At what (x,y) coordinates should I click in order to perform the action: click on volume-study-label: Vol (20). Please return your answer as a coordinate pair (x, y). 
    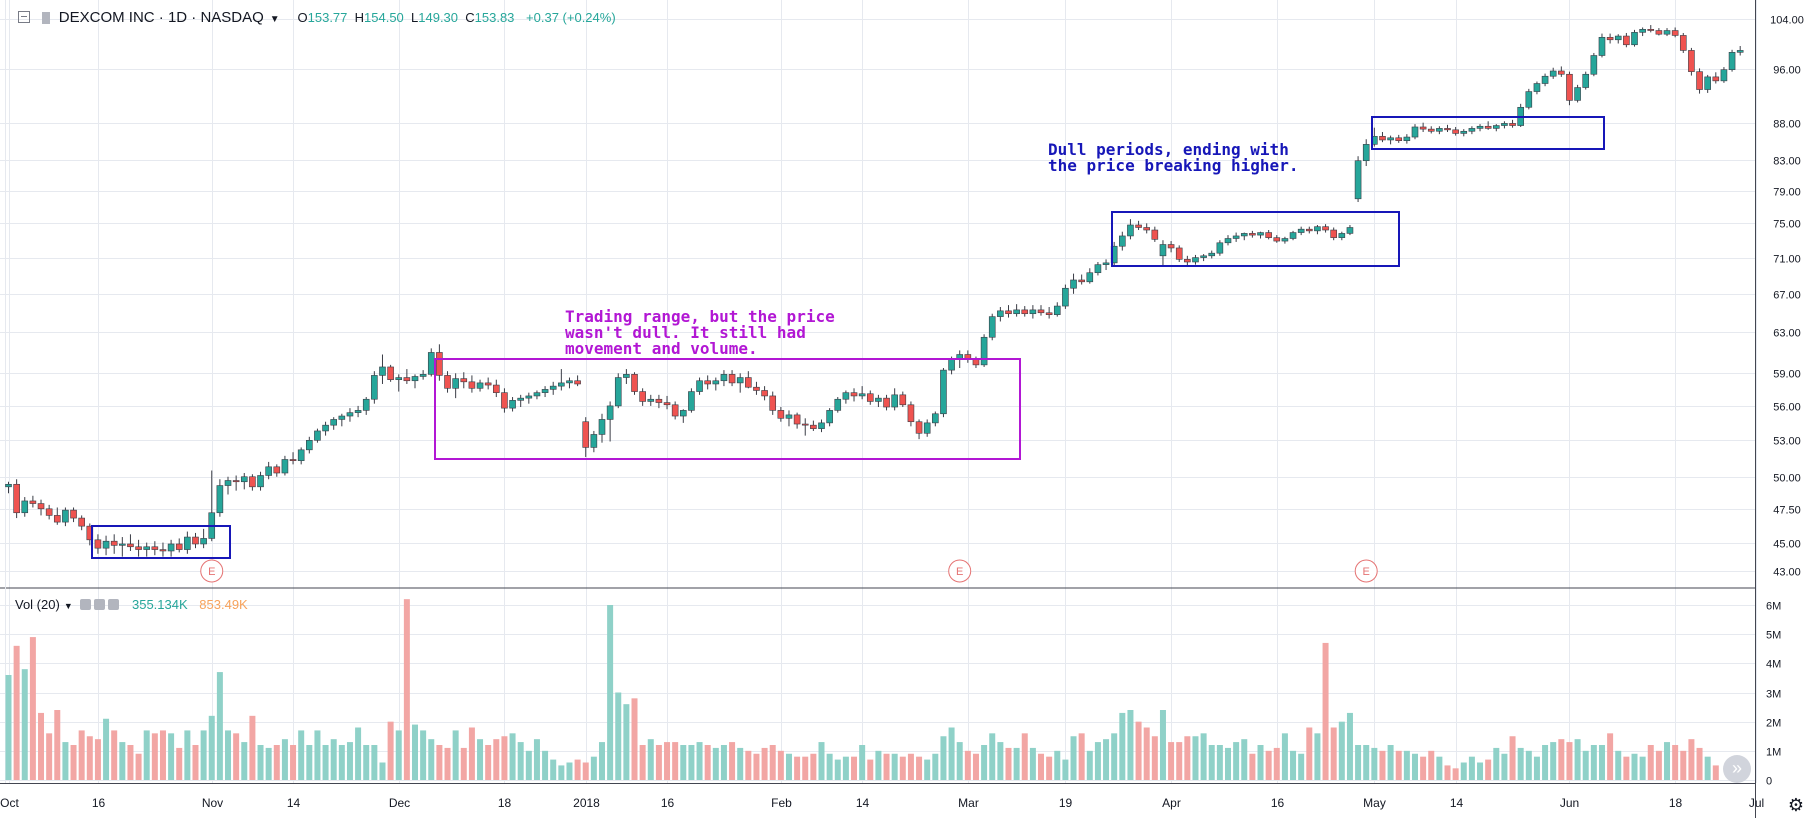
    Looking at the image, I should click on (37, 604).